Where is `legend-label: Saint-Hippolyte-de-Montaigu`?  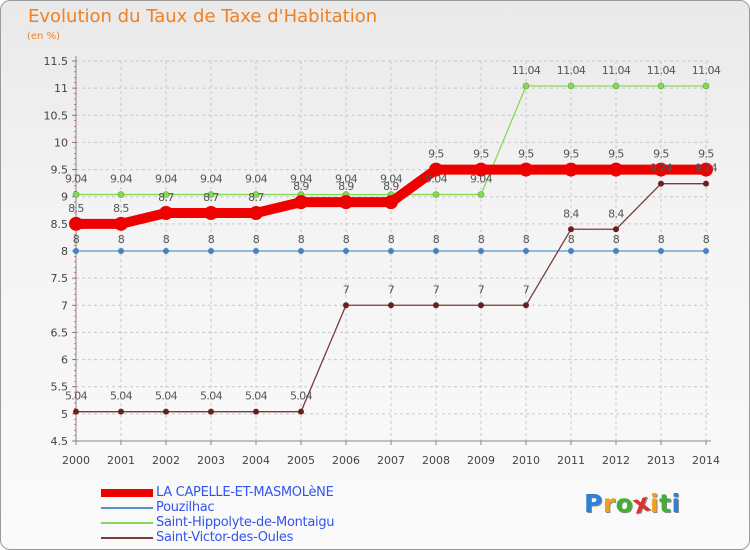
legend-label: Saint-Hippolyte-de-Montaigu is located at coordinates (245, 522).